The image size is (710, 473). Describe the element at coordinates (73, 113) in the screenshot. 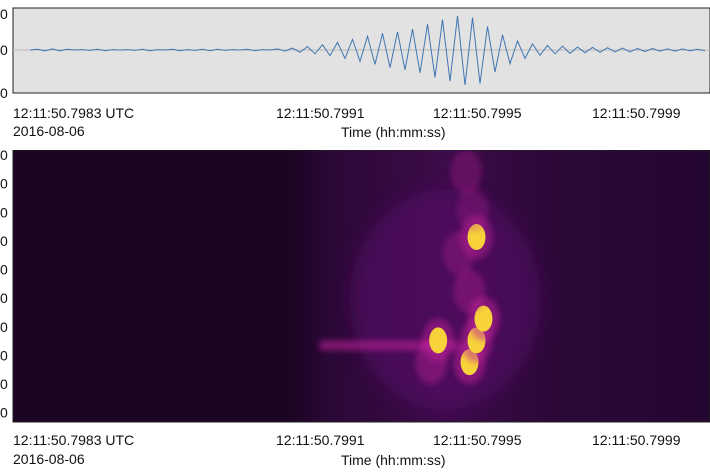

I see `waveform-start-label: 12:11:50.7983 UTC` at that location.